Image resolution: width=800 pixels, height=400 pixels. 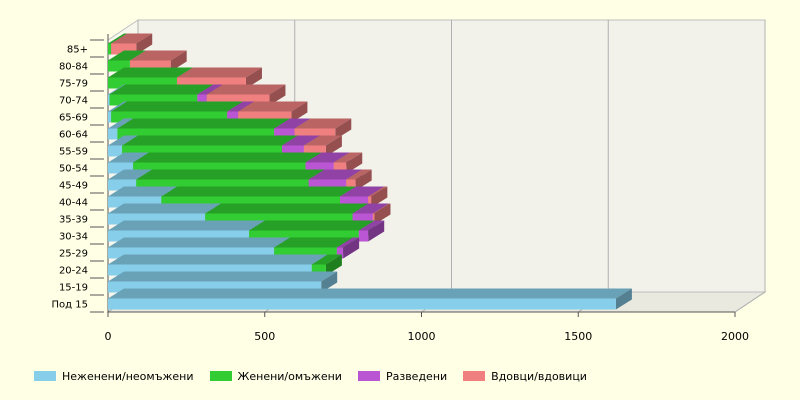 I want to click on bar-s2-5-top, so click(x=292, y=123).